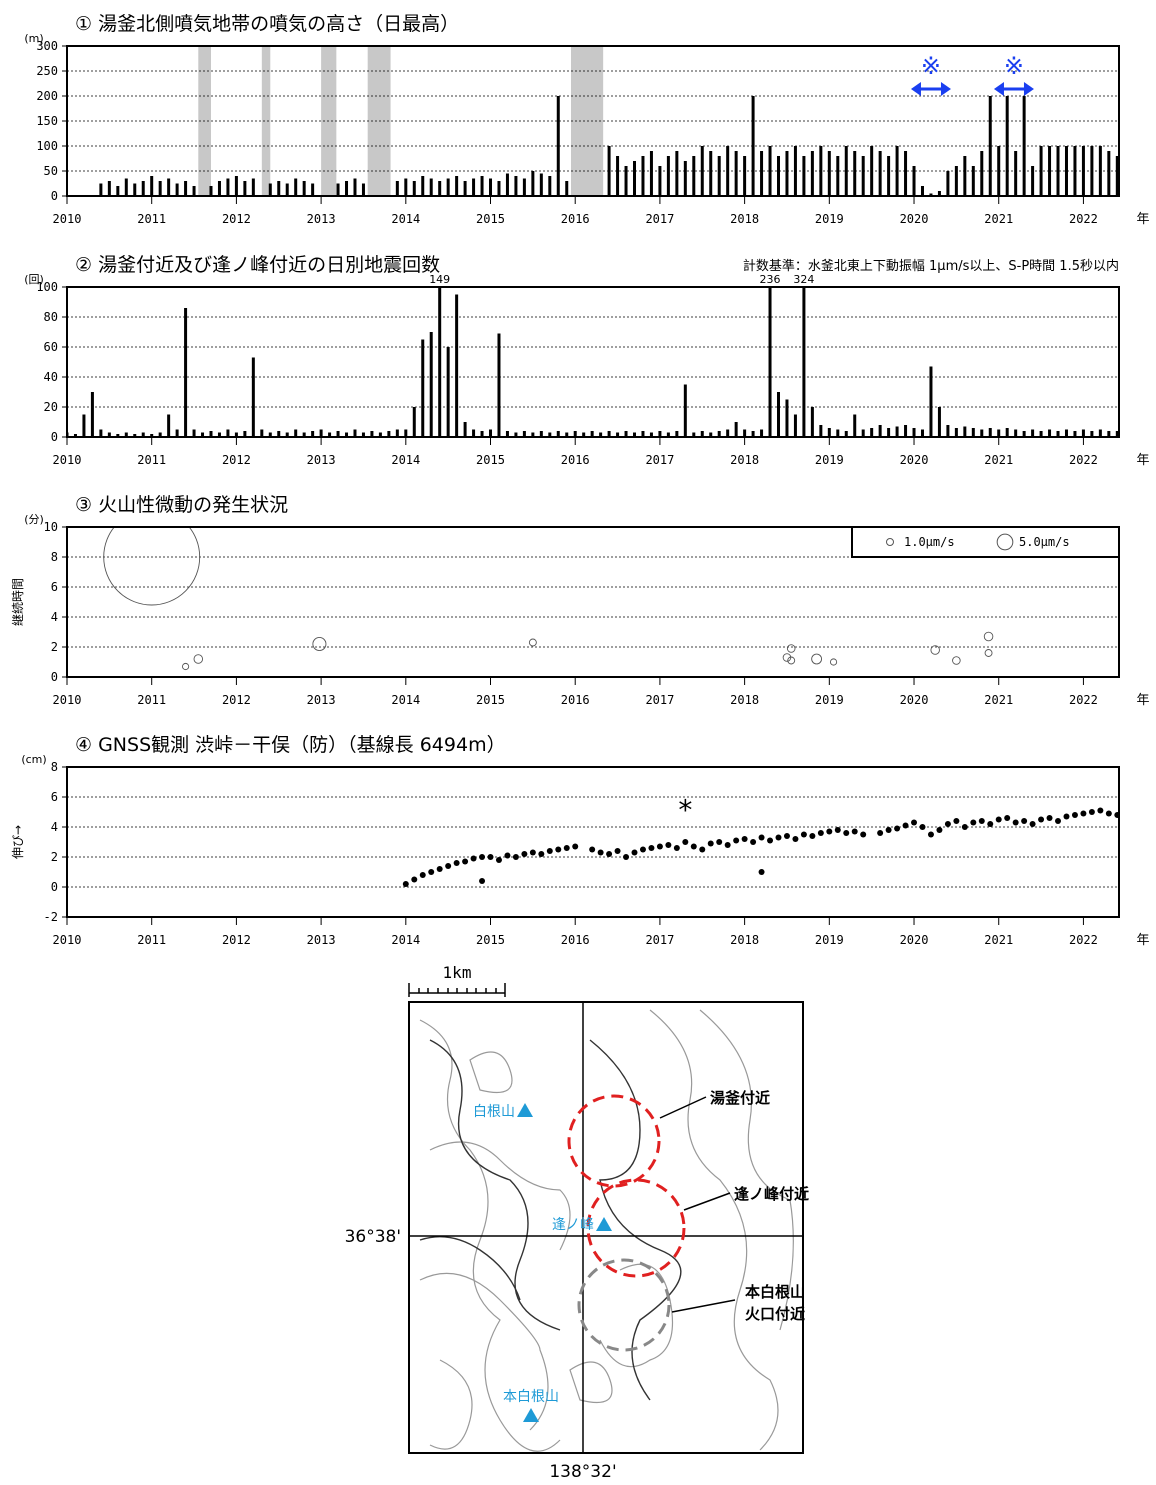 The height and width of the screenshot is (1485, 1156). What do you see at coordinates (373, 1237) in the screenshot?
I see `lat-label: 36°38'` at bounding box center [373, 1237].